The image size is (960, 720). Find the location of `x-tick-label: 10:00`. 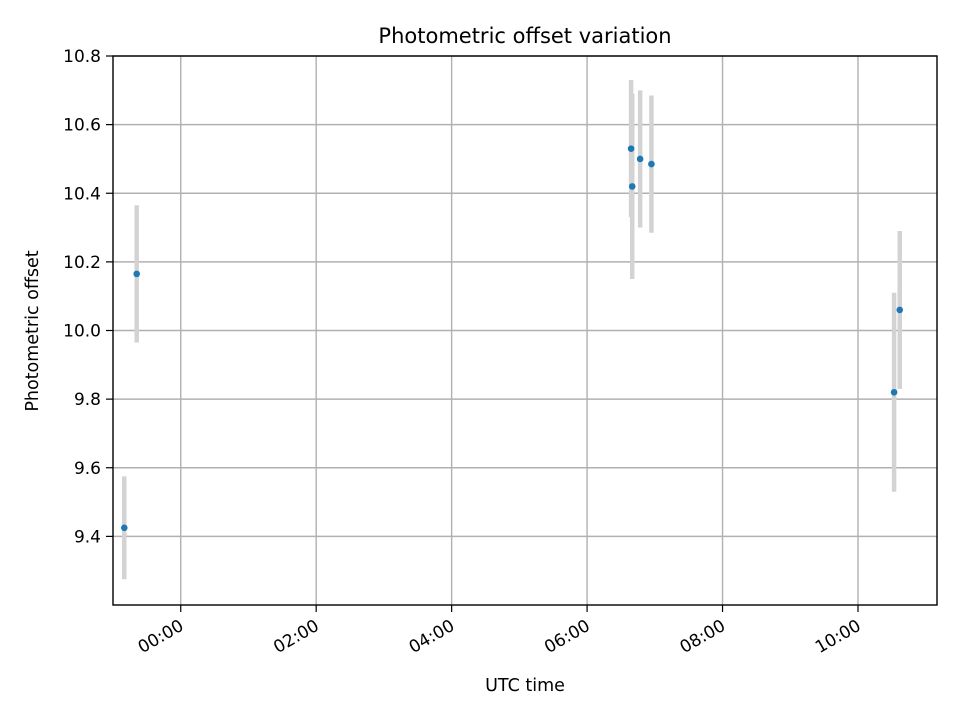

x-tick-label: 10:00 is located at coordinates (838, 637).